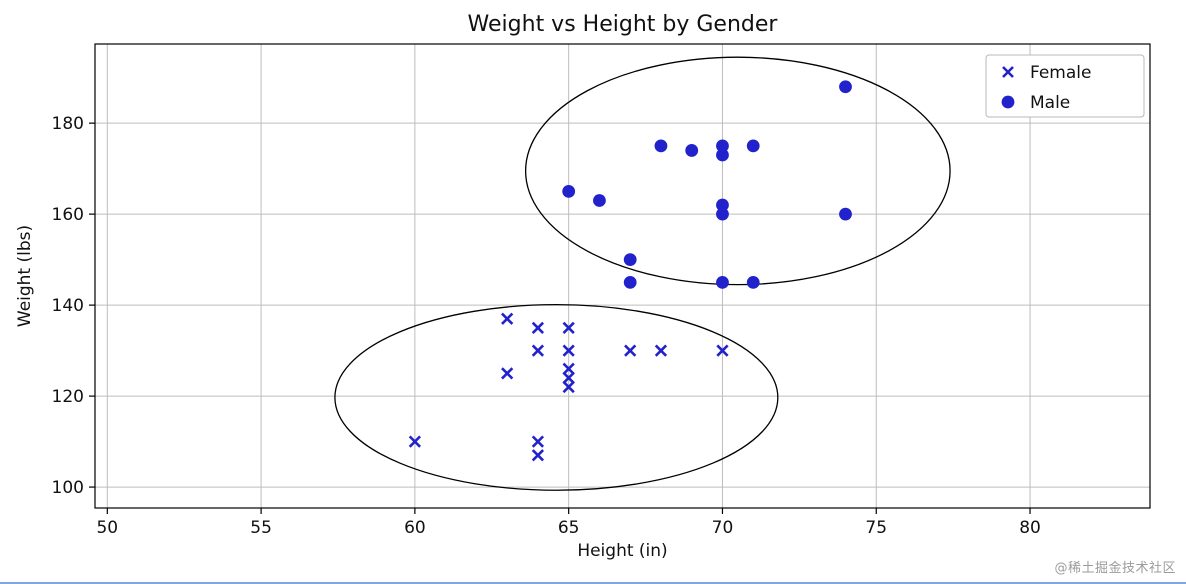 Image resolution: width=1186 pixels, height=584 pixels. What do you see at coordinates (415, 528) in the screenshot?
I see `x-tick-label: 60` at bounding box center [415, 528].